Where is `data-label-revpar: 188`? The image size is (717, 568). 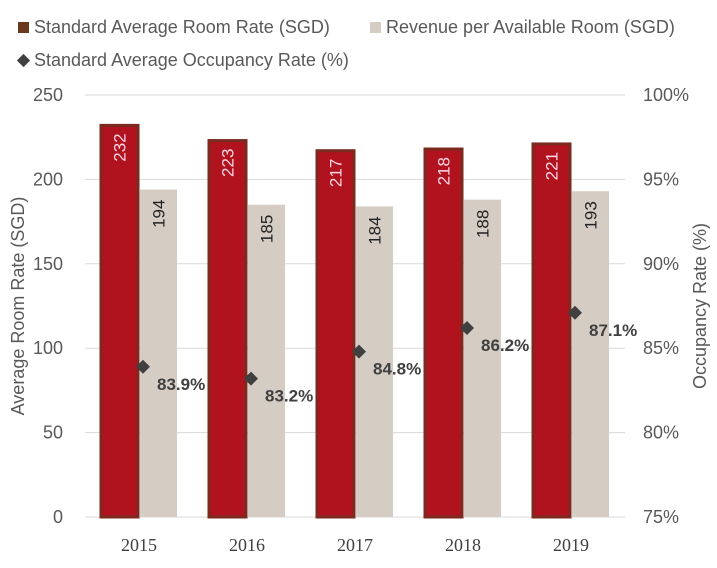 data-label-revpar: 188 is located at coordinates (483, 224).